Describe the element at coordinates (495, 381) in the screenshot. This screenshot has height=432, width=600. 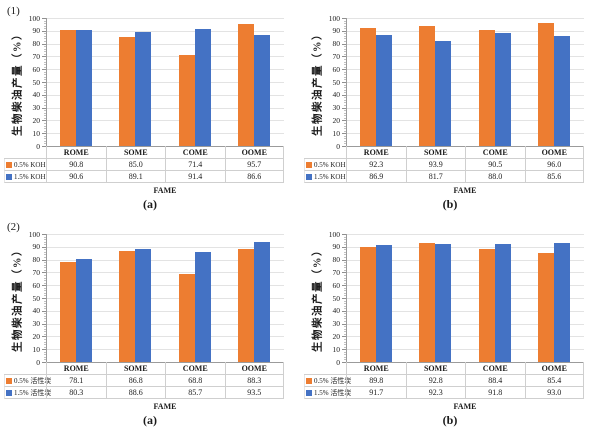
I see `value-cell: 88.4` at that location.